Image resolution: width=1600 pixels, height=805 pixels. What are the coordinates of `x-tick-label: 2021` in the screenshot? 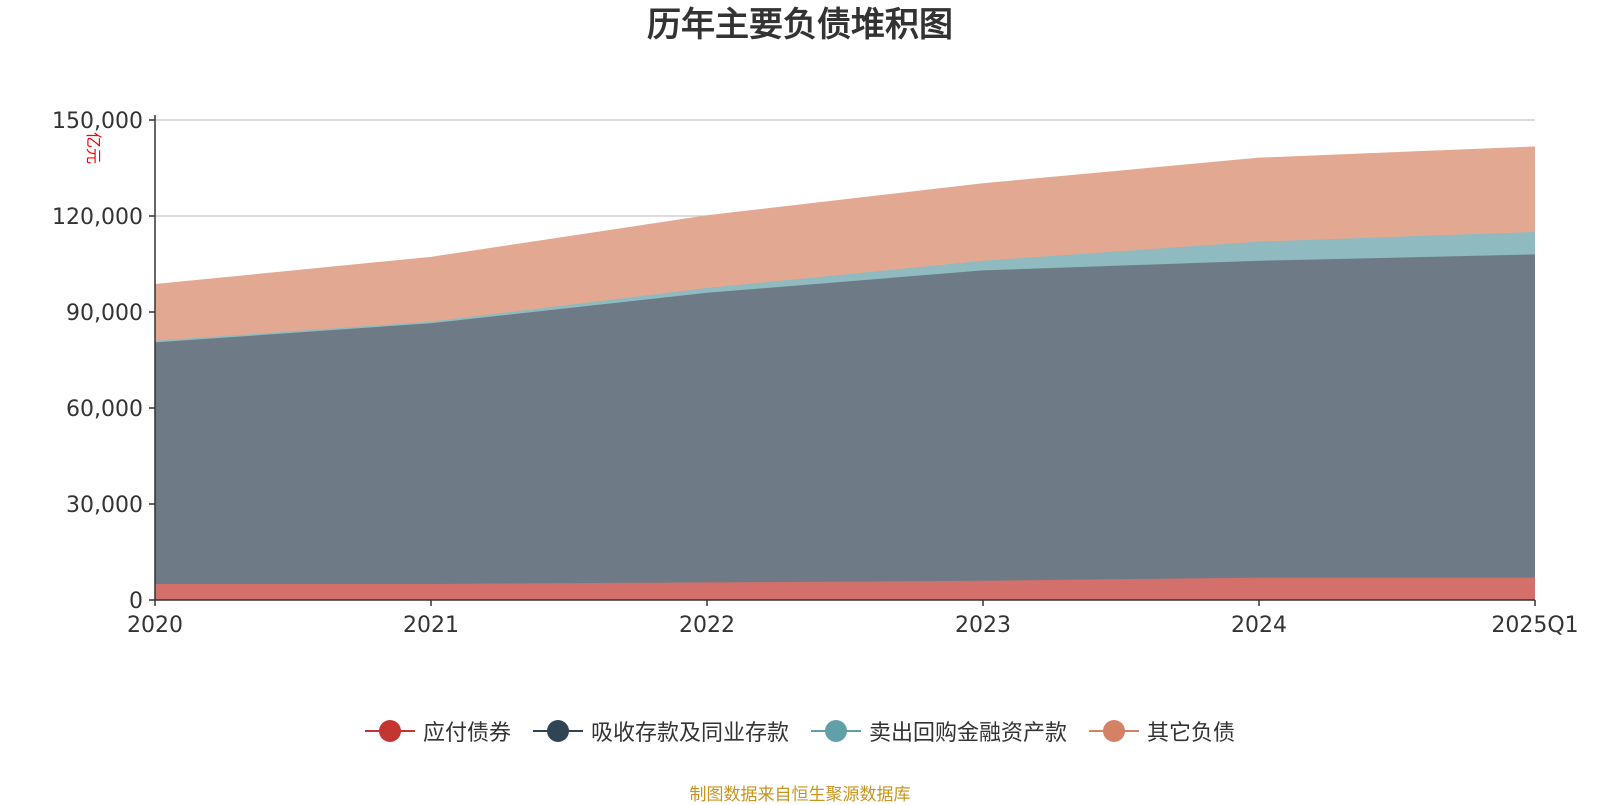 It's located at (431, 625).